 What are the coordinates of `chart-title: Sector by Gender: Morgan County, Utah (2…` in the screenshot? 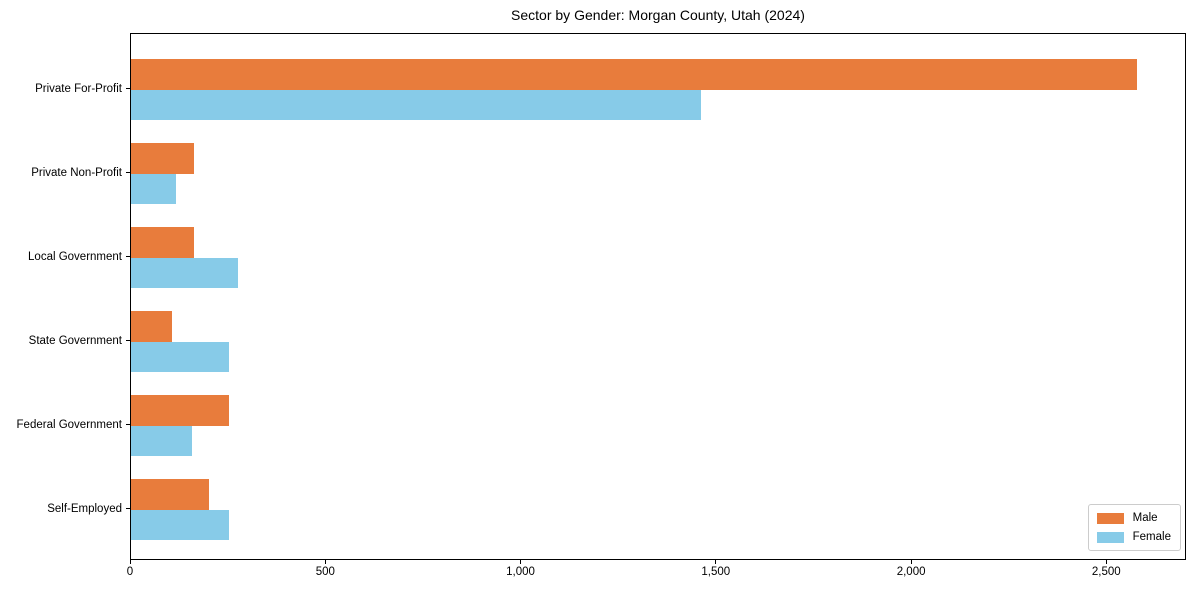 It's located at (658, 15).